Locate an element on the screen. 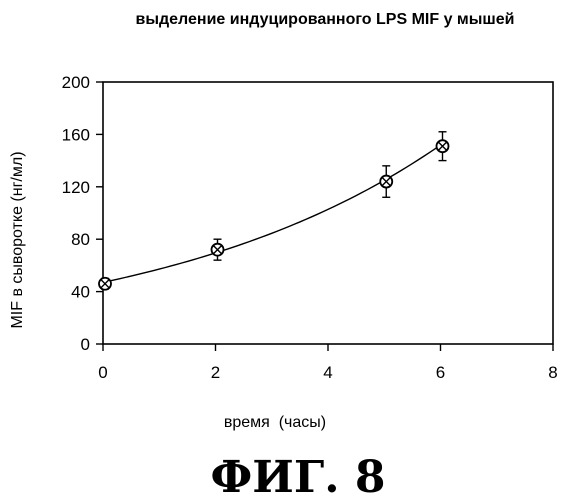 Image resolution: width=585 pixels, height=500 pixels. y-tick-label: 80 is located at coordinates (80, 239).